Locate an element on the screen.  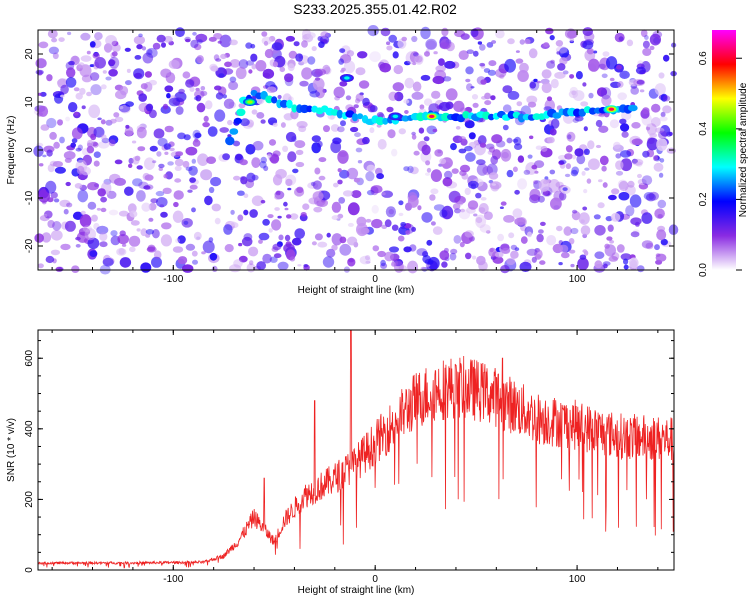
colorbar-gradient is located at coordinates (724, 150).